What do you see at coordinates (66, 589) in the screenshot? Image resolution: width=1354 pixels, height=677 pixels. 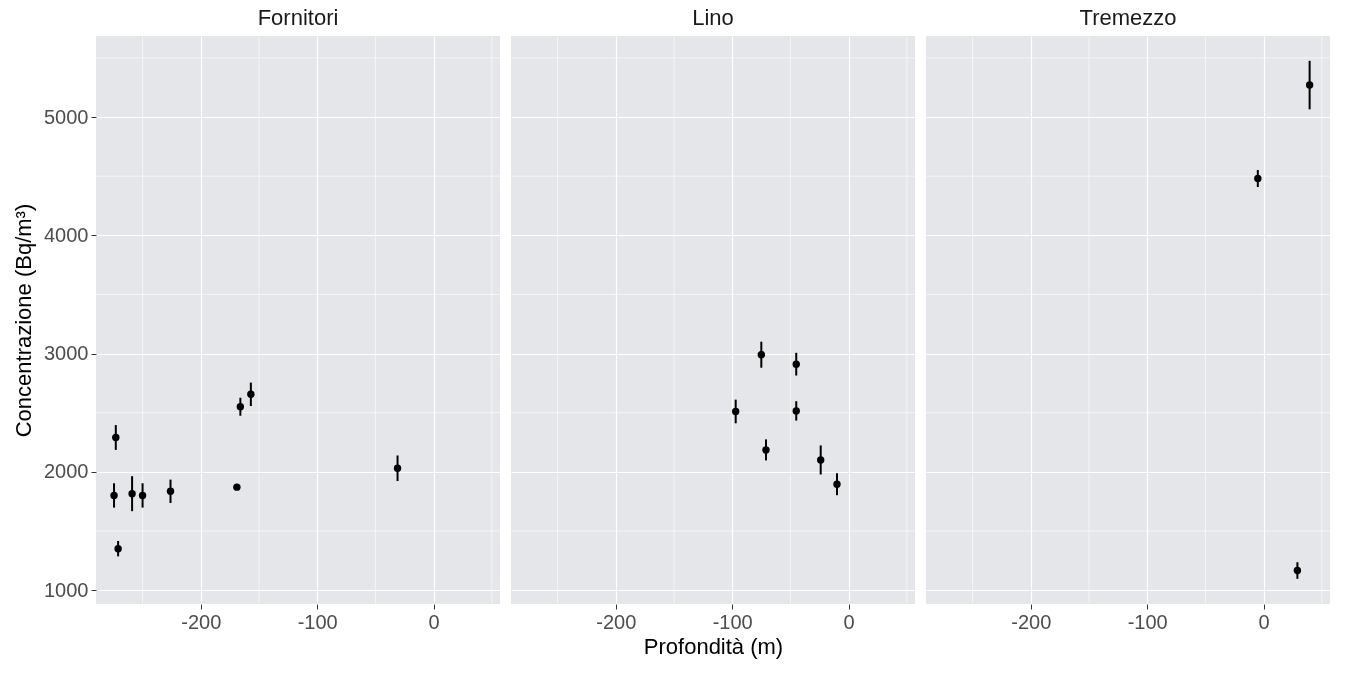 I see `y-tick-label: 1000` at bounding box center [66, 589].